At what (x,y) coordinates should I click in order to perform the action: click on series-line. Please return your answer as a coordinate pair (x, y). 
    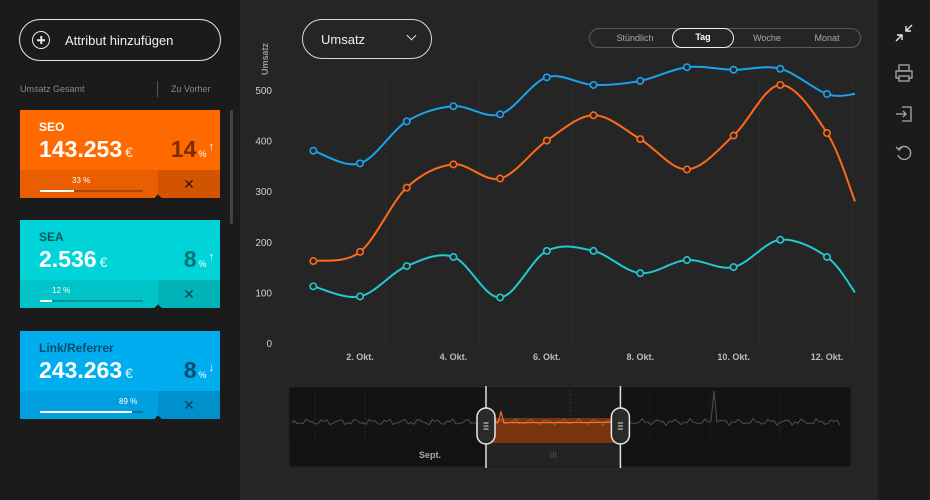
    Looking at the image, I should click on (584, 268).